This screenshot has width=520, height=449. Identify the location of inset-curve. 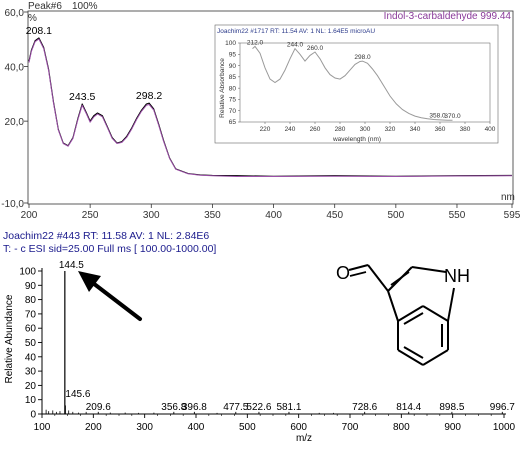
(352, 83).